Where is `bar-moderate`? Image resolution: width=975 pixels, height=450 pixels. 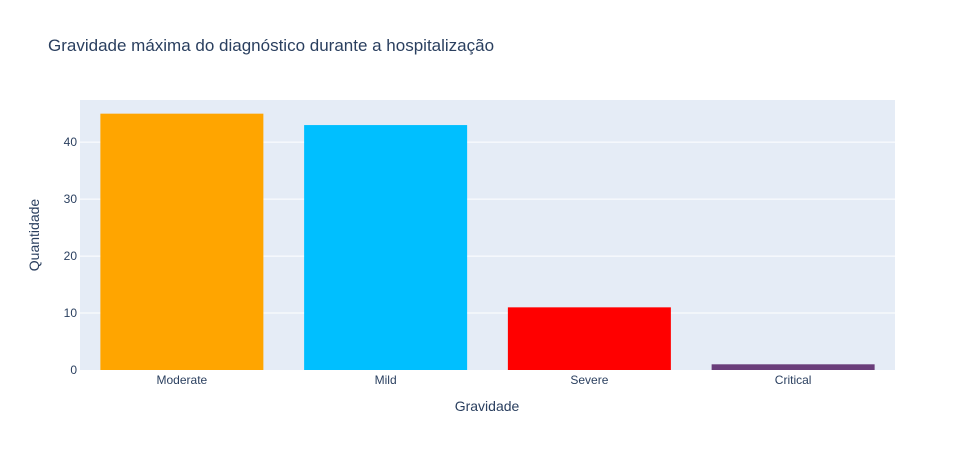 bar-moderate is located at coordinates (182, 241).